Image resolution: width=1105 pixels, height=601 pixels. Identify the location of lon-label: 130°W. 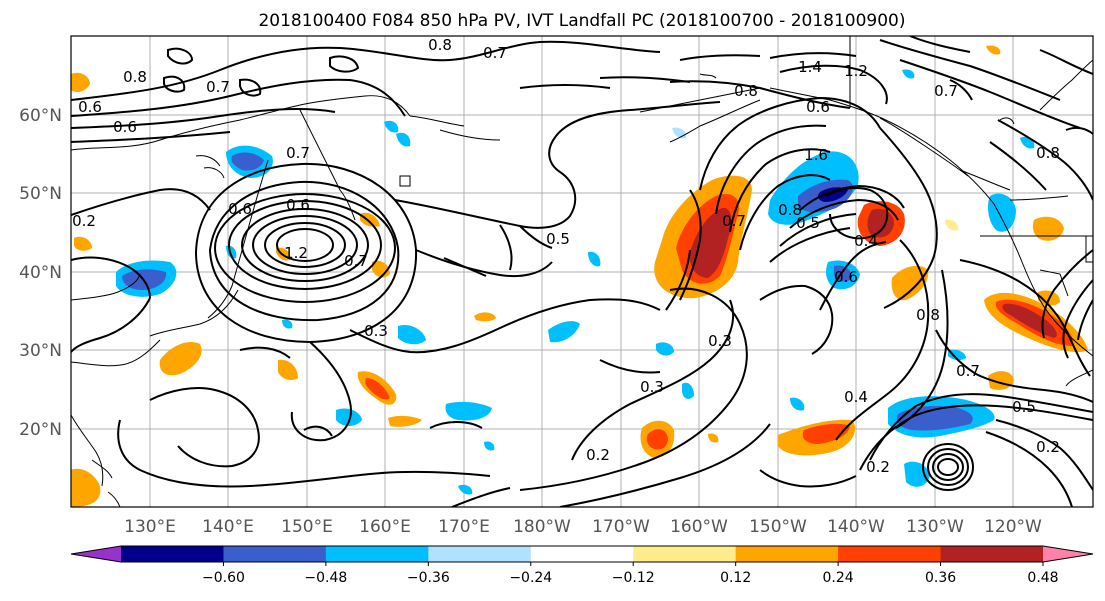
(935, 527).